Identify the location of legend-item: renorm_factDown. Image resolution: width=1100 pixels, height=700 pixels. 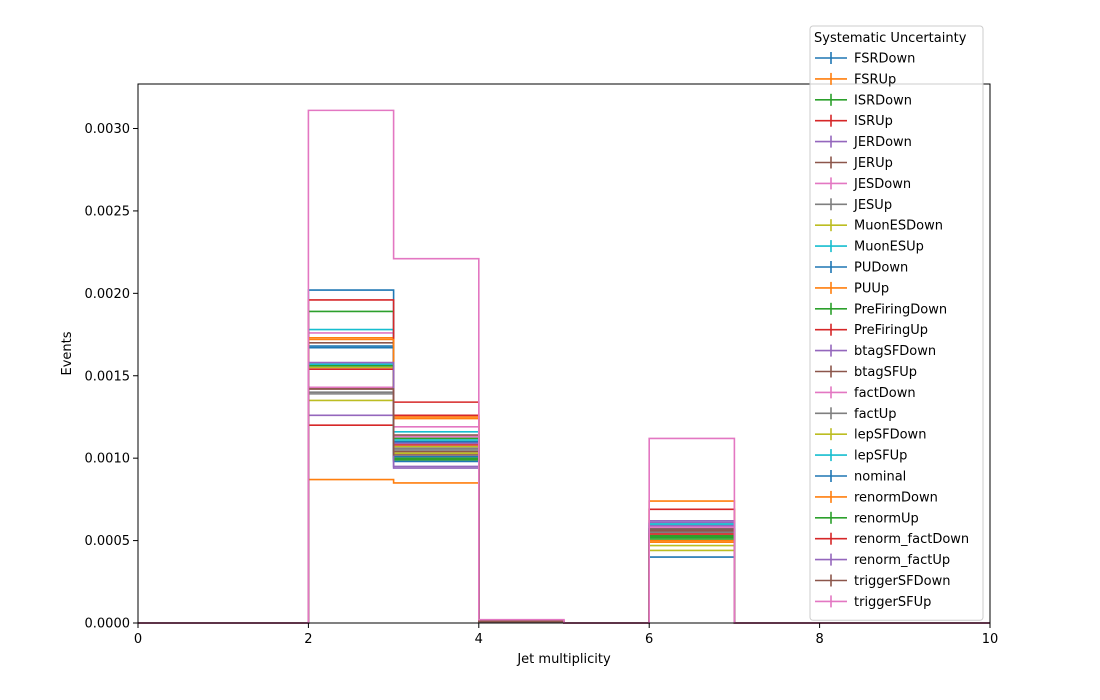
(892, 539).